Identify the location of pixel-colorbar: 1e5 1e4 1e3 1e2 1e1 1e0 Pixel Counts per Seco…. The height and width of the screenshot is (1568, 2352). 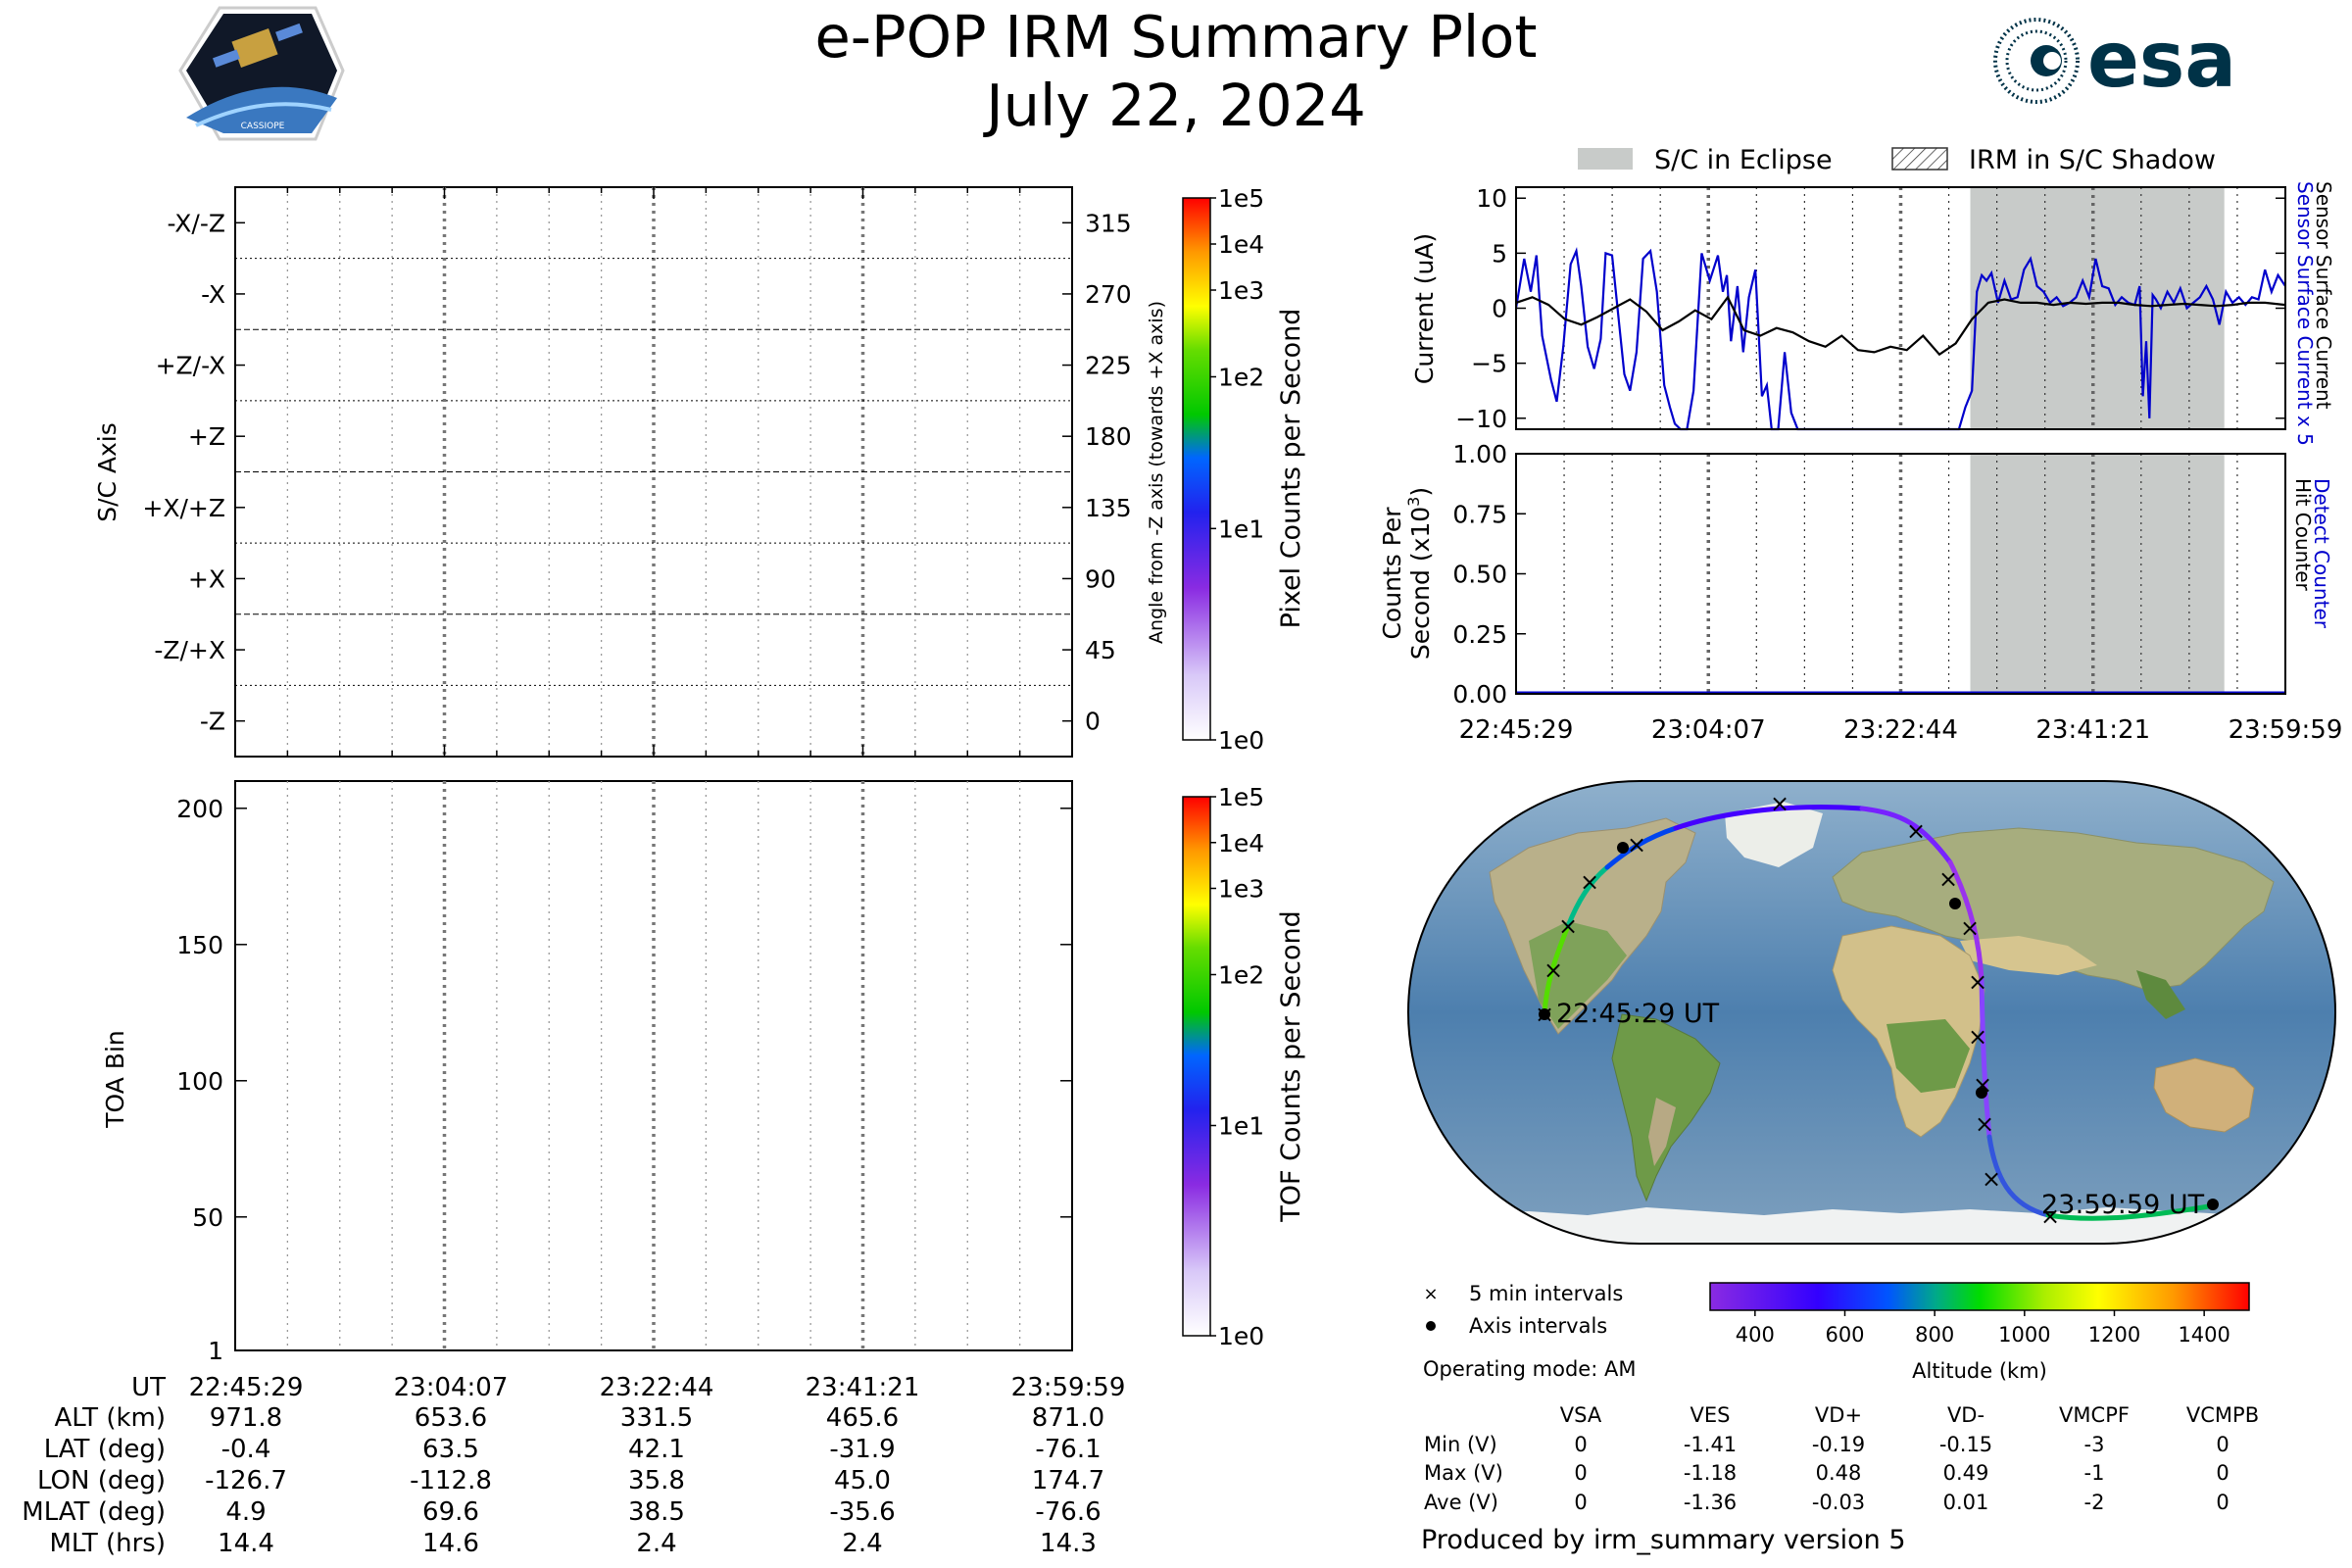
(1244, 470).